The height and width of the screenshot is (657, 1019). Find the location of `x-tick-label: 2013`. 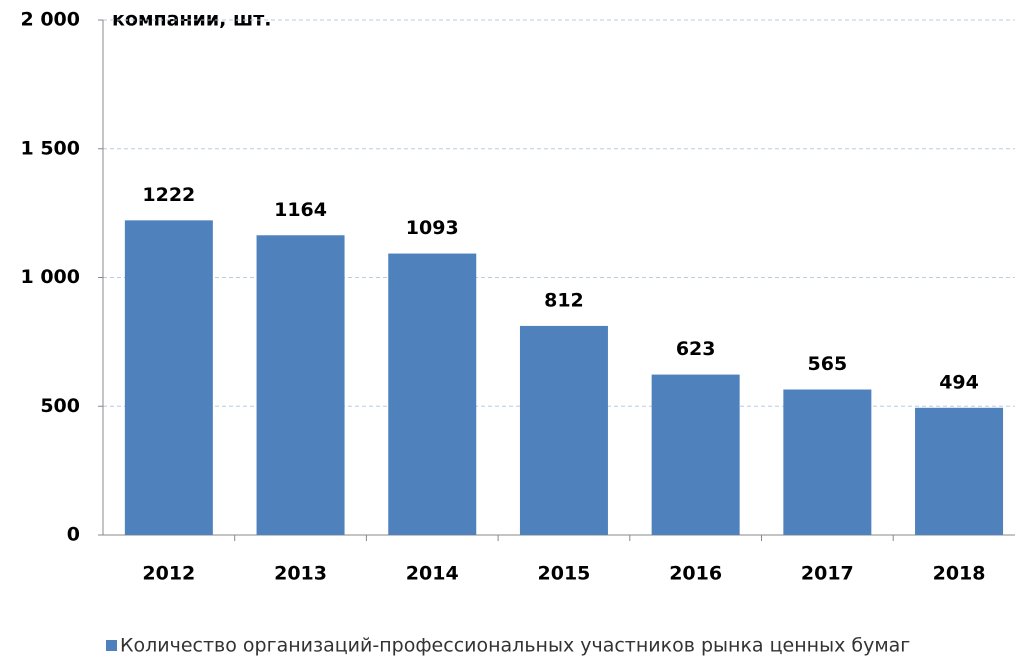

x-tick-label: 2013 is located at coordinates (300, 574).